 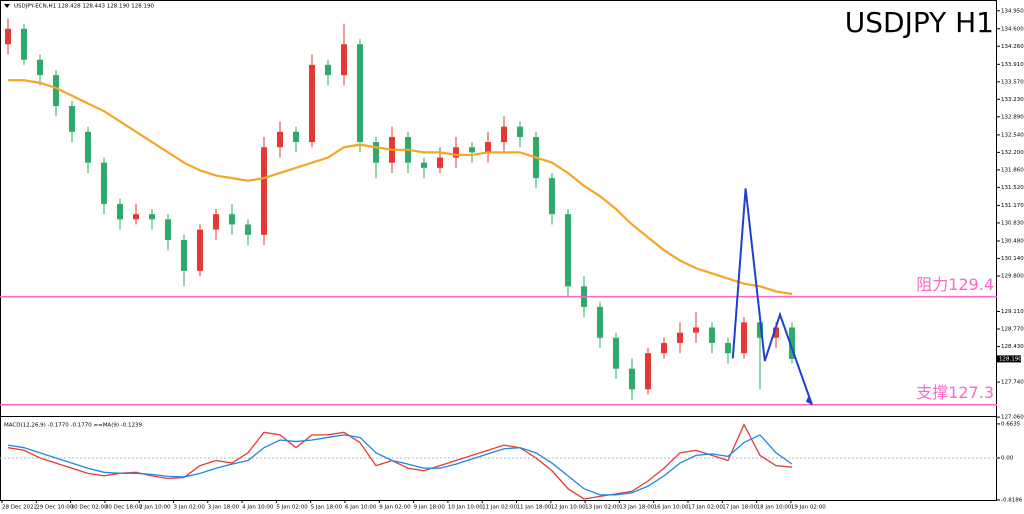 I want to click on x-tick-label: 2 Jan 10:00, so click(x=155, y=508).